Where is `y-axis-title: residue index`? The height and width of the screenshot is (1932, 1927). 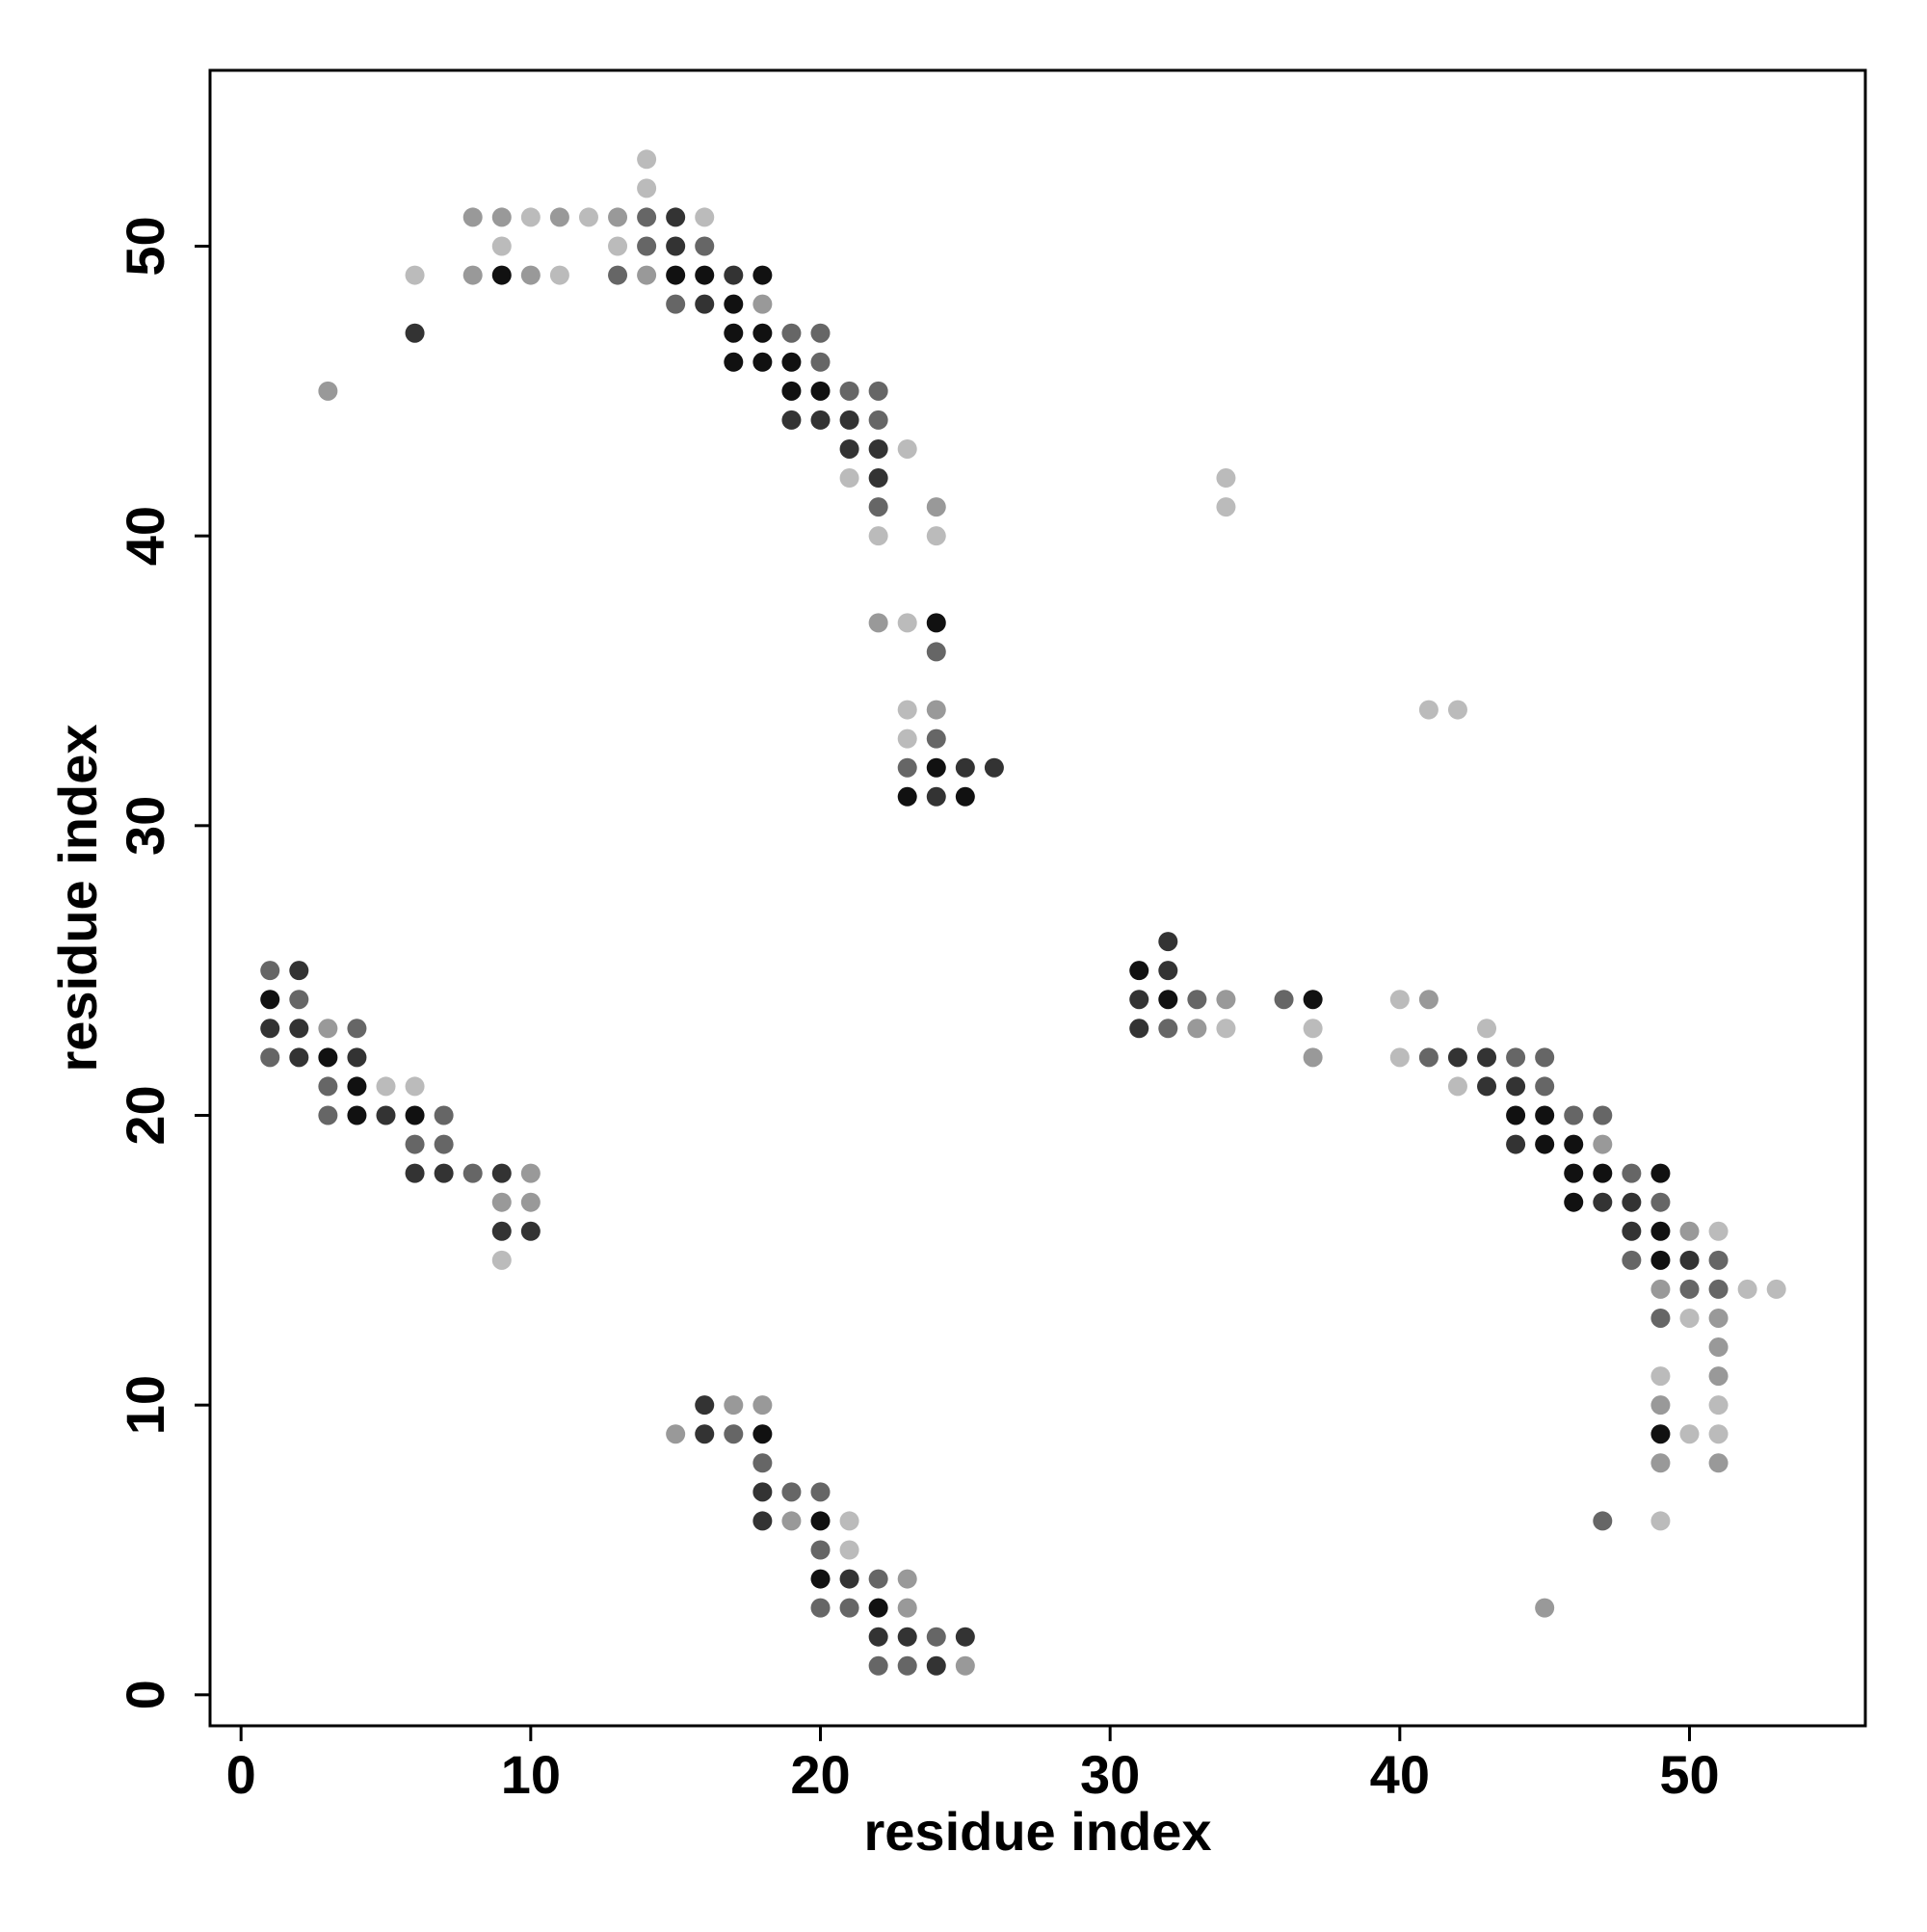 y-axis-title: residue index is located at coordinates (78, 898).